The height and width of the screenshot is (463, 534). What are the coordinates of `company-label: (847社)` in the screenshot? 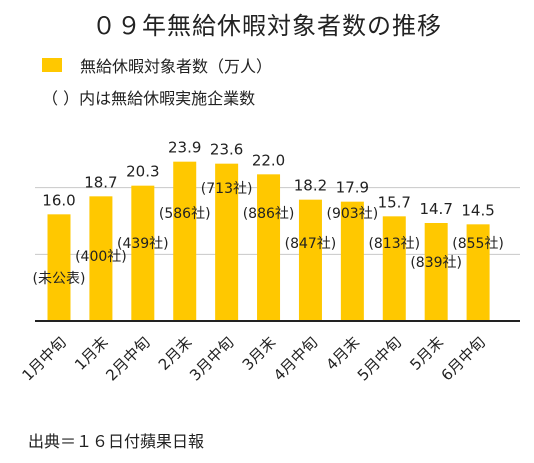 It's located at (311, 244).